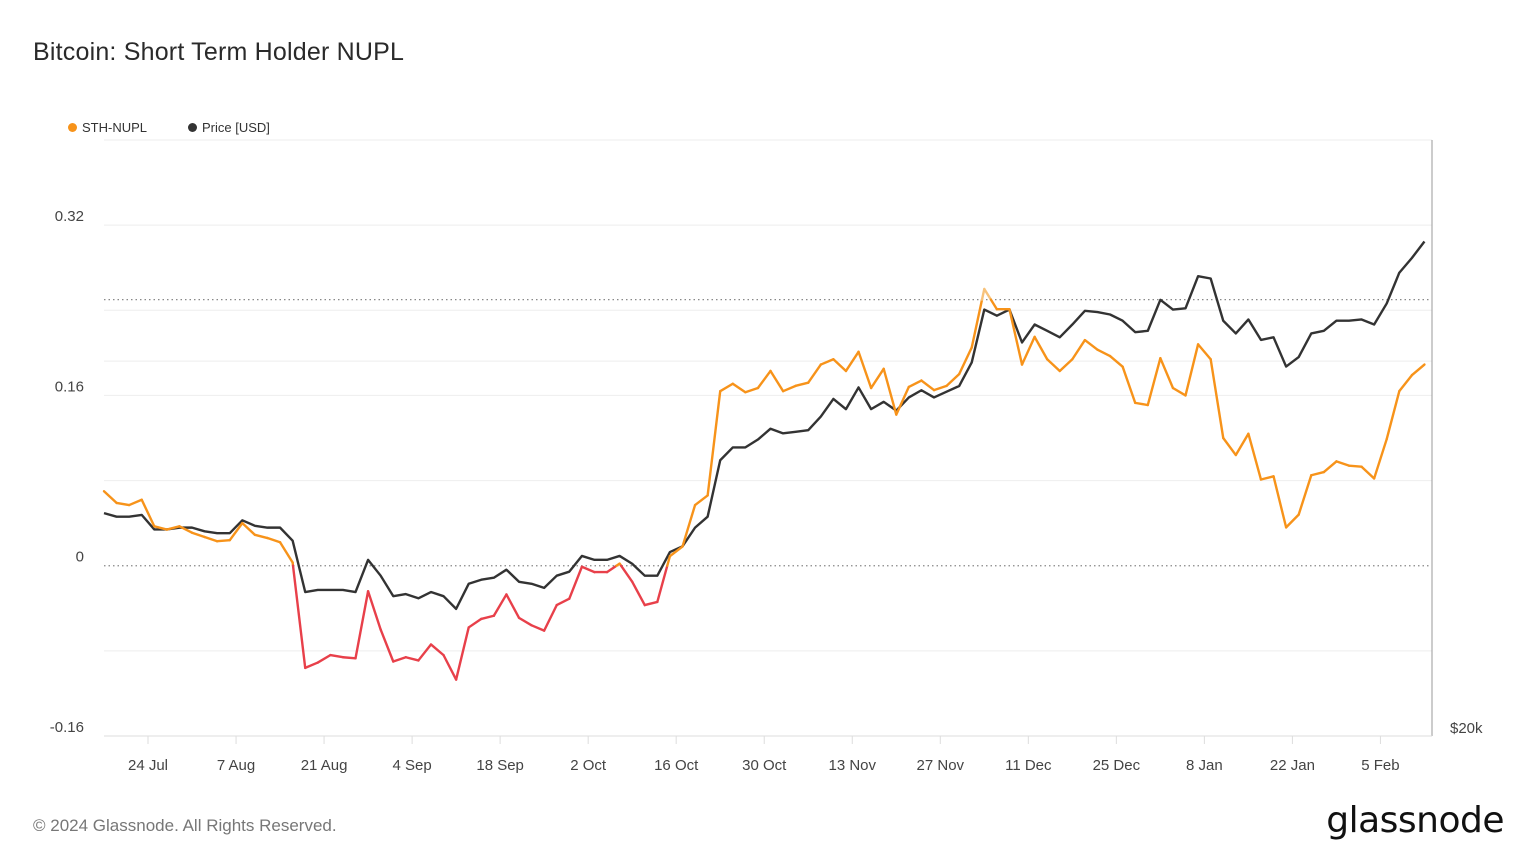 This screenshot has width=1536, height=864. What do you see at coordinates (1466, 728) in the screenshot?
I see `y-right-tick-label: $20k` at bounding box center [1466, 728].